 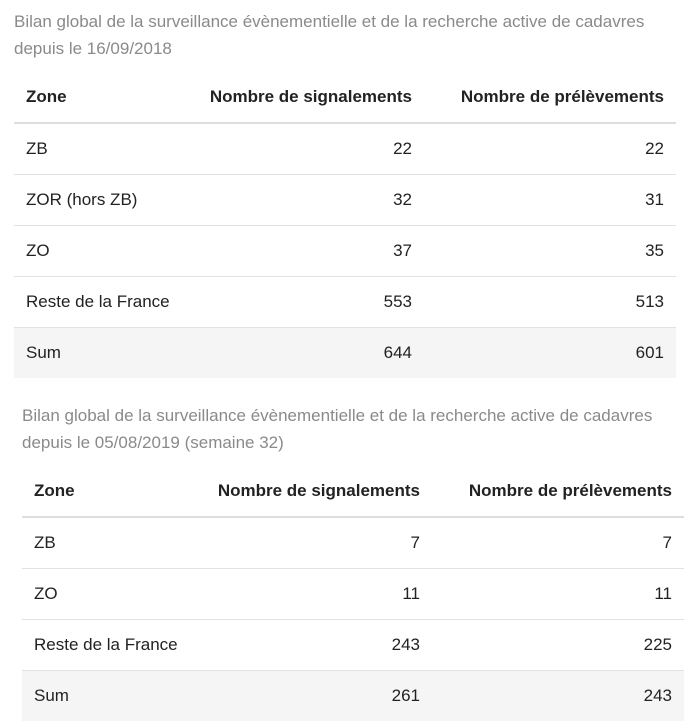 What do you see at coordinates (304, 353) in the screenshot?
I see `cell-signalements: 644` at bounding box center [304, 353].